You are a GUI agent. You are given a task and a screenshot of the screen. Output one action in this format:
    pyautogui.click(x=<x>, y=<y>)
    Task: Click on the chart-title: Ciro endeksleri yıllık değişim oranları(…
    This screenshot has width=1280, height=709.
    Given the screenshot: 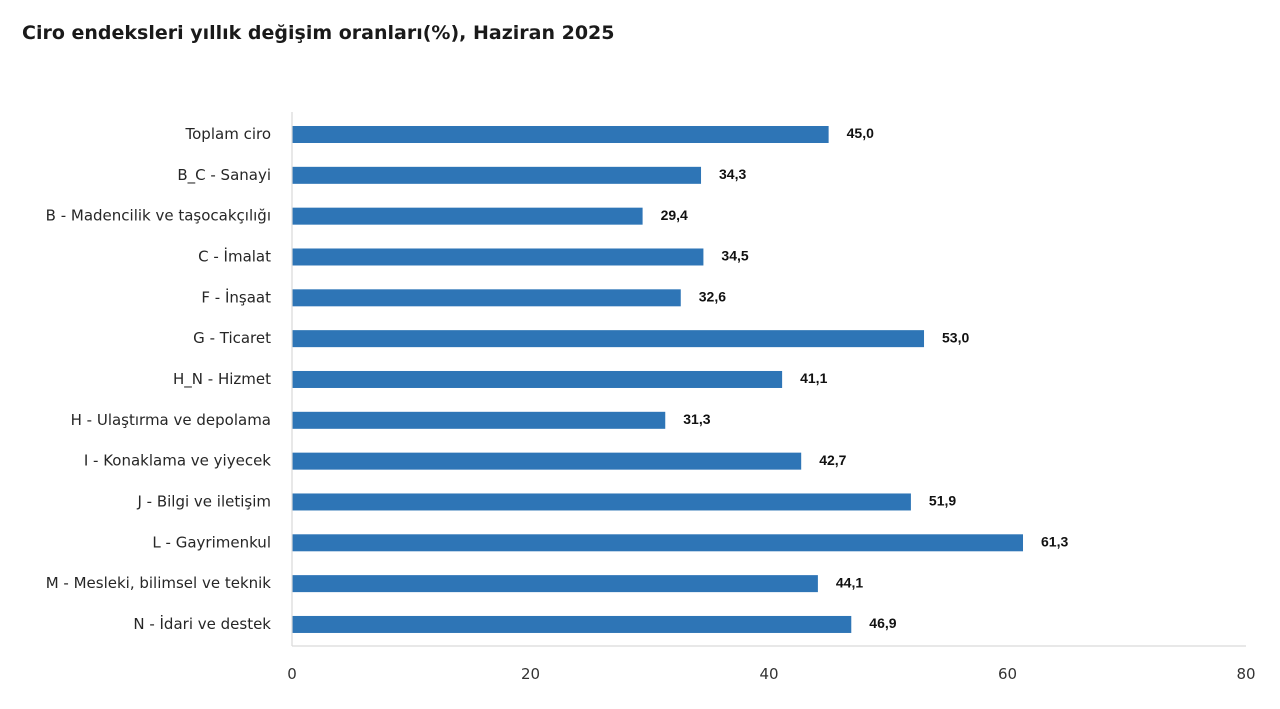 What is the action you would take?
    pyautogui.click(x=318, y=33)
    